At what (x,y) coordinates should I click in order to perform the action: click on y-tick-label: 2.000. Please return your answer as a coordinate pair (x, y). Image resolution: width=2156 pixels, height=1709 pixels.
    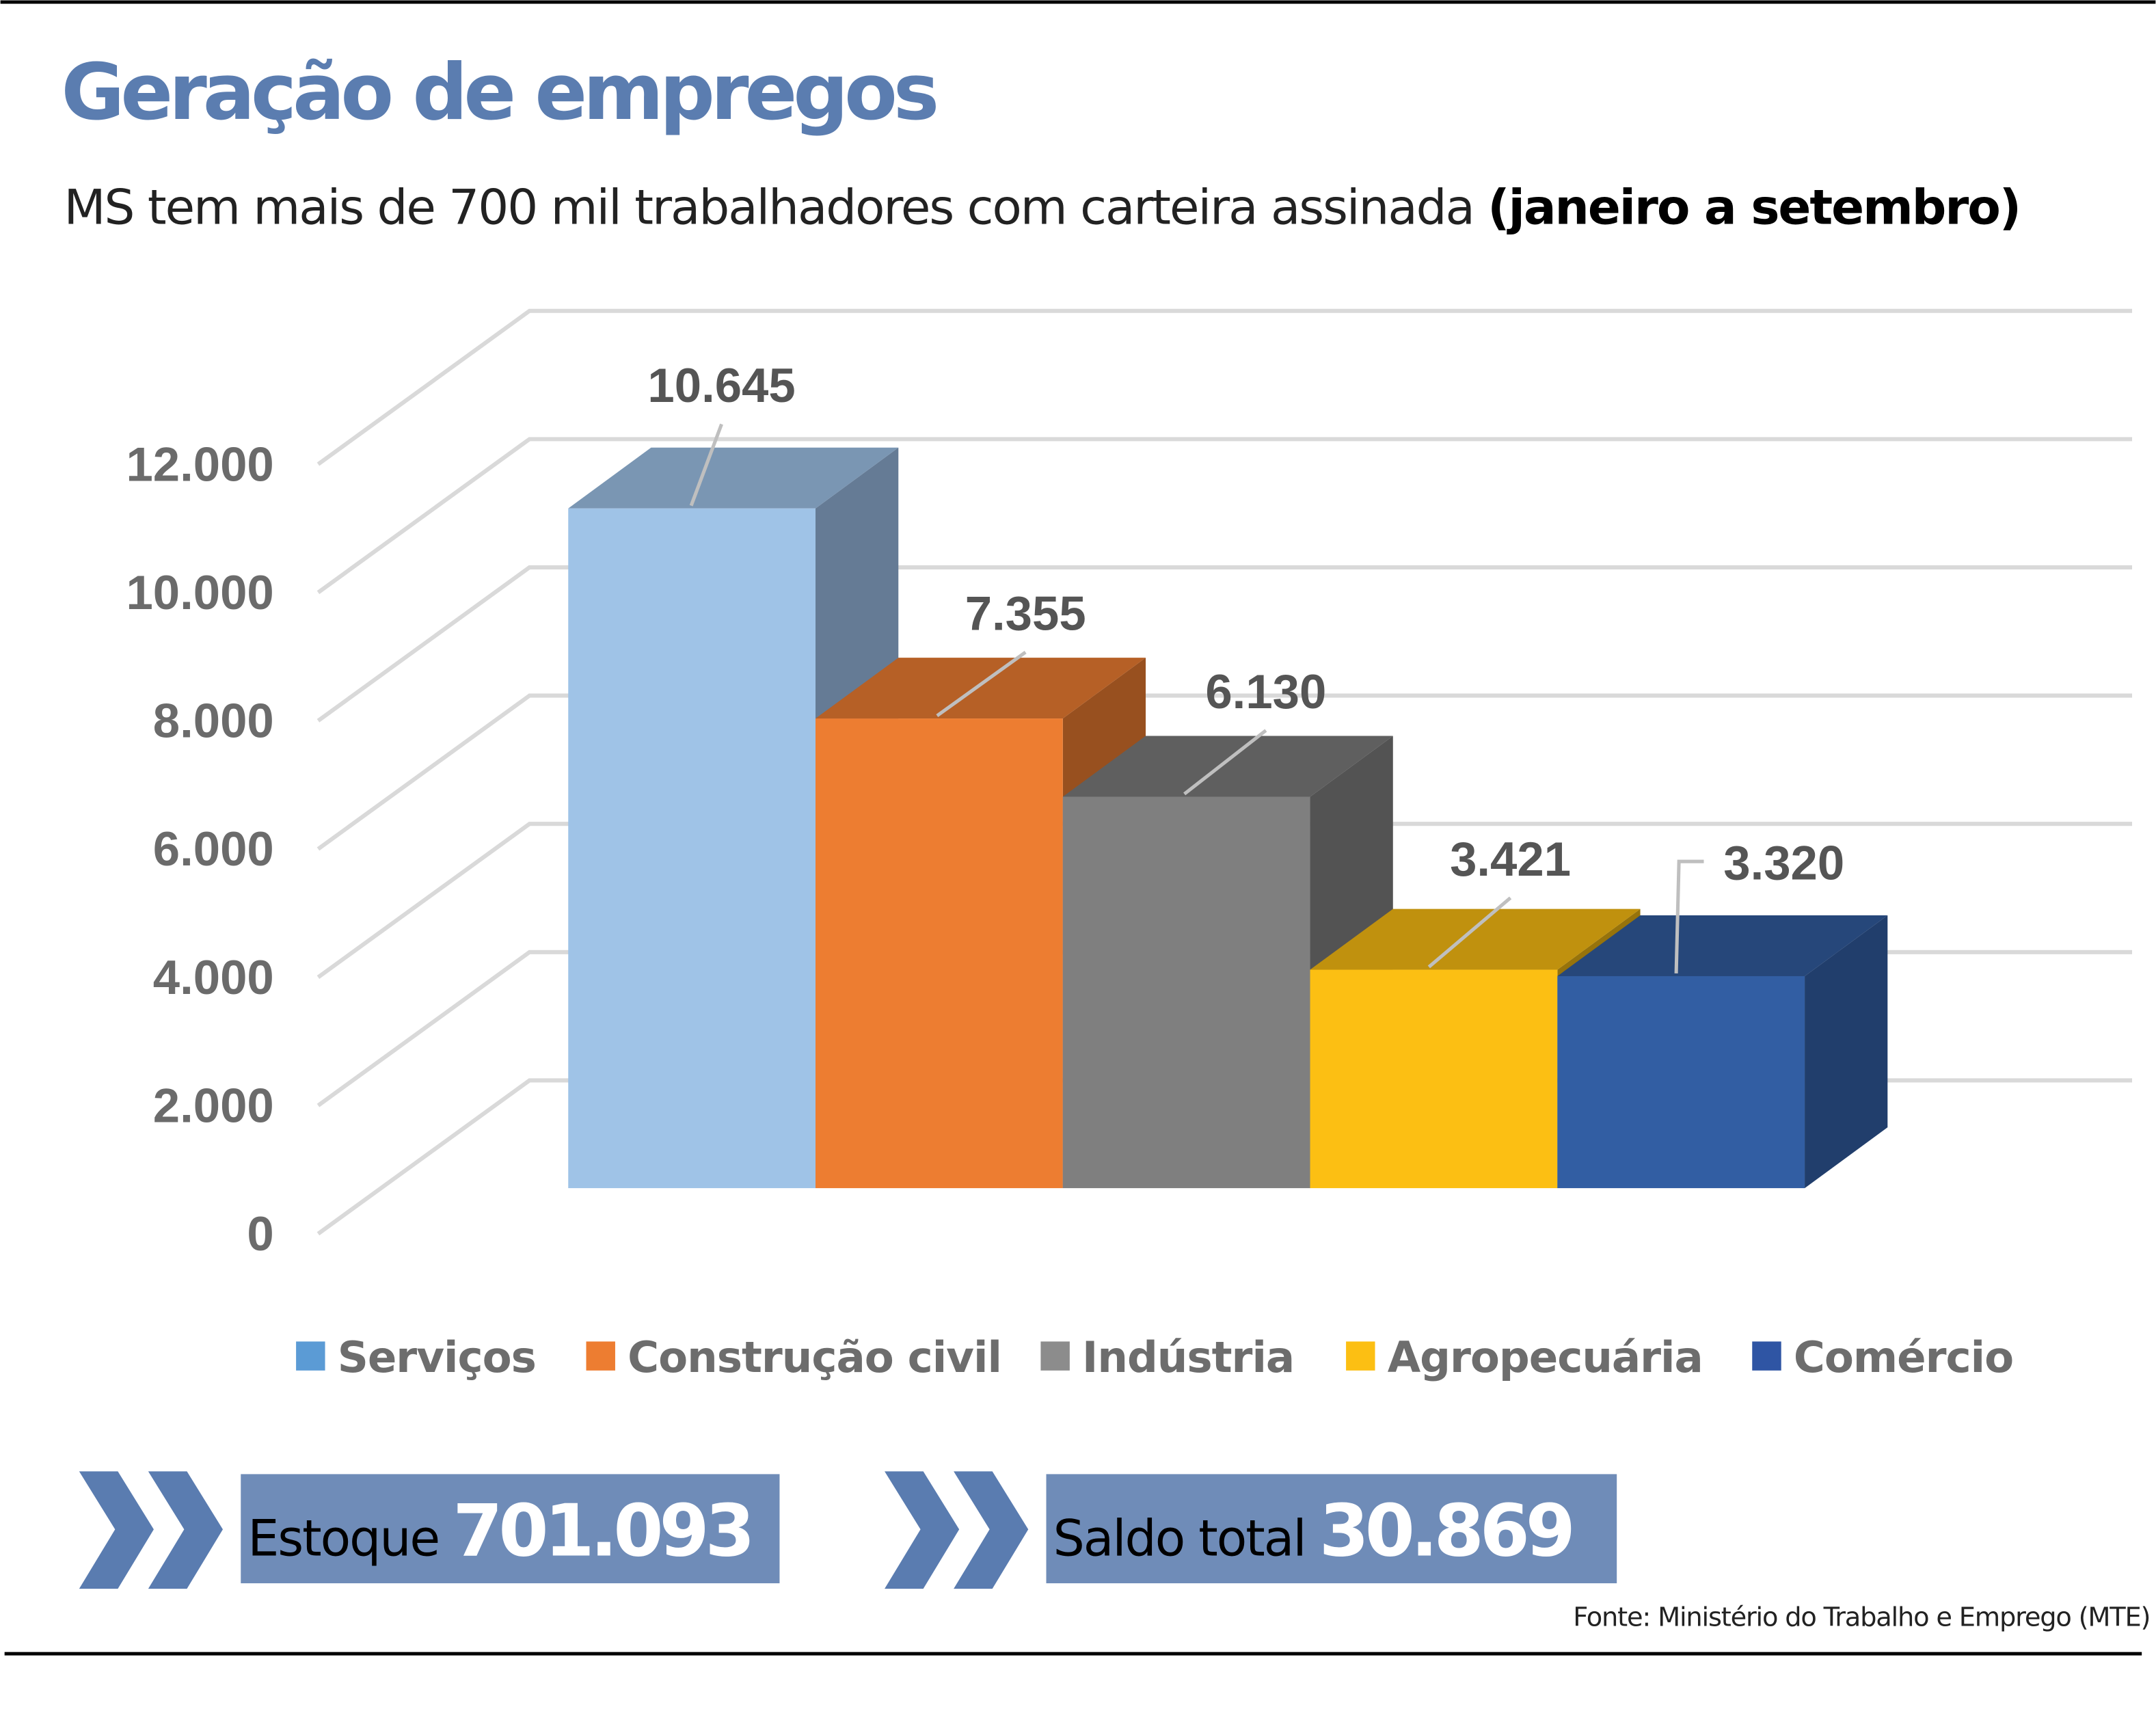
    Looking at the image, I should click on (213, 1105).